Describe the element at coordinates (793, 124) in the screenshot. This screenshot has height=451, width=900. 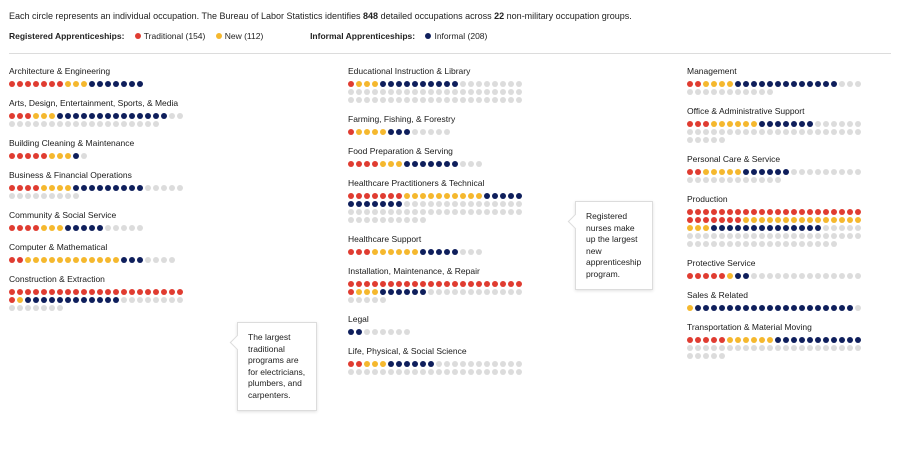
I see `group-office-and-administrative-support: Office & Administrative Support` at that location.